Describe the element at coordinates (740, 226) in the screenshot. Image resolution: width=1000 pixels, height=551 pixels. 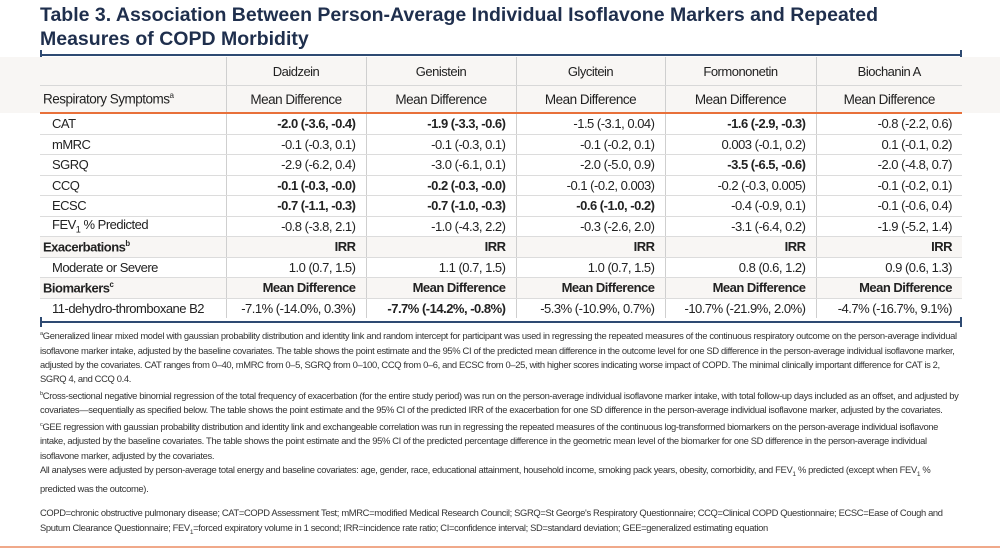
I see `cell-formononetin: -3.1 (-6.4, 0.2)` at that location.